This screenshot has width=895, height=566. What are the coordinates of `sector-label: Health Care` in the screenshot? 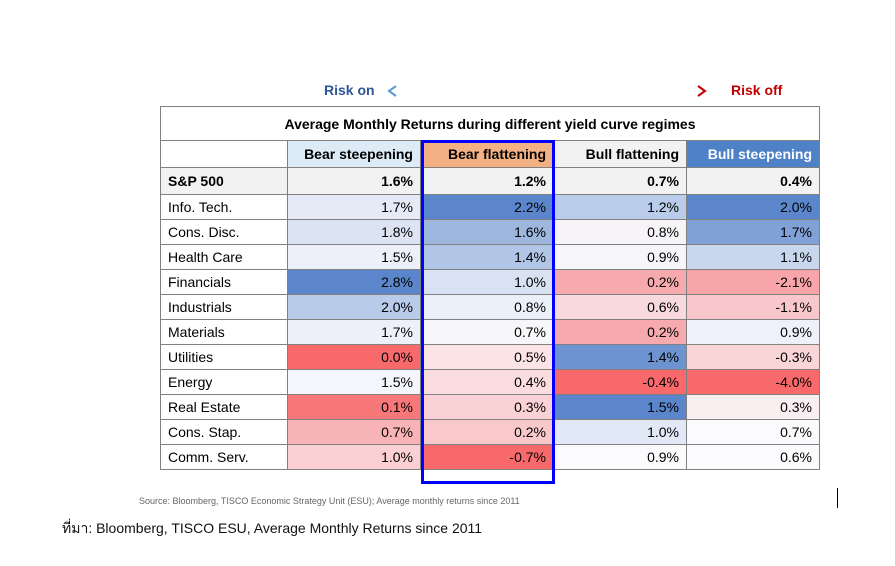 It's located at (224, 257).